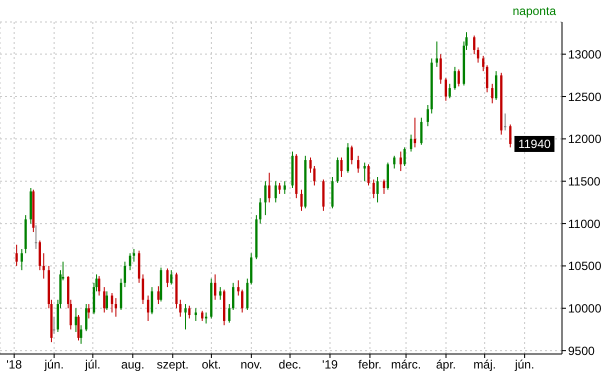 The height and width of the screenshot is (392, 612). I want to click on x-tick-label: dec., so click(290, 365).